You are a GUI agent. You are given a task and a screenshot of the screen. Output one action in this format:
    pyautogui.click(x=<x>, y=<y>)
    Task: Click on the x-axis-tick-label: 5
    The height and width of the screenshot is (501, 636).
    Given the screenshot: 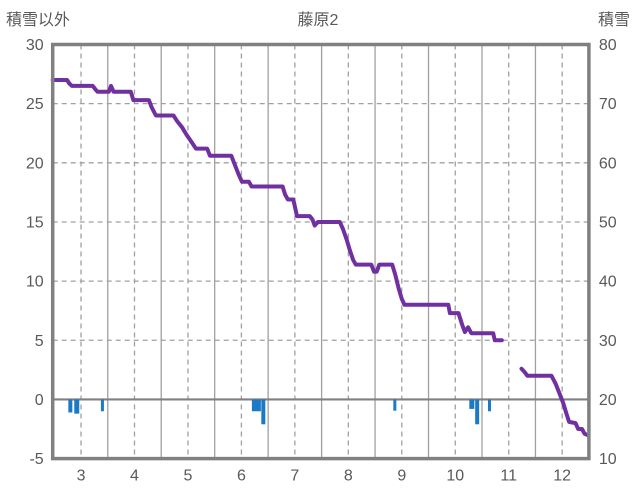 What is the action you would take?
    pyautogui.click(x=187, y=476)
    